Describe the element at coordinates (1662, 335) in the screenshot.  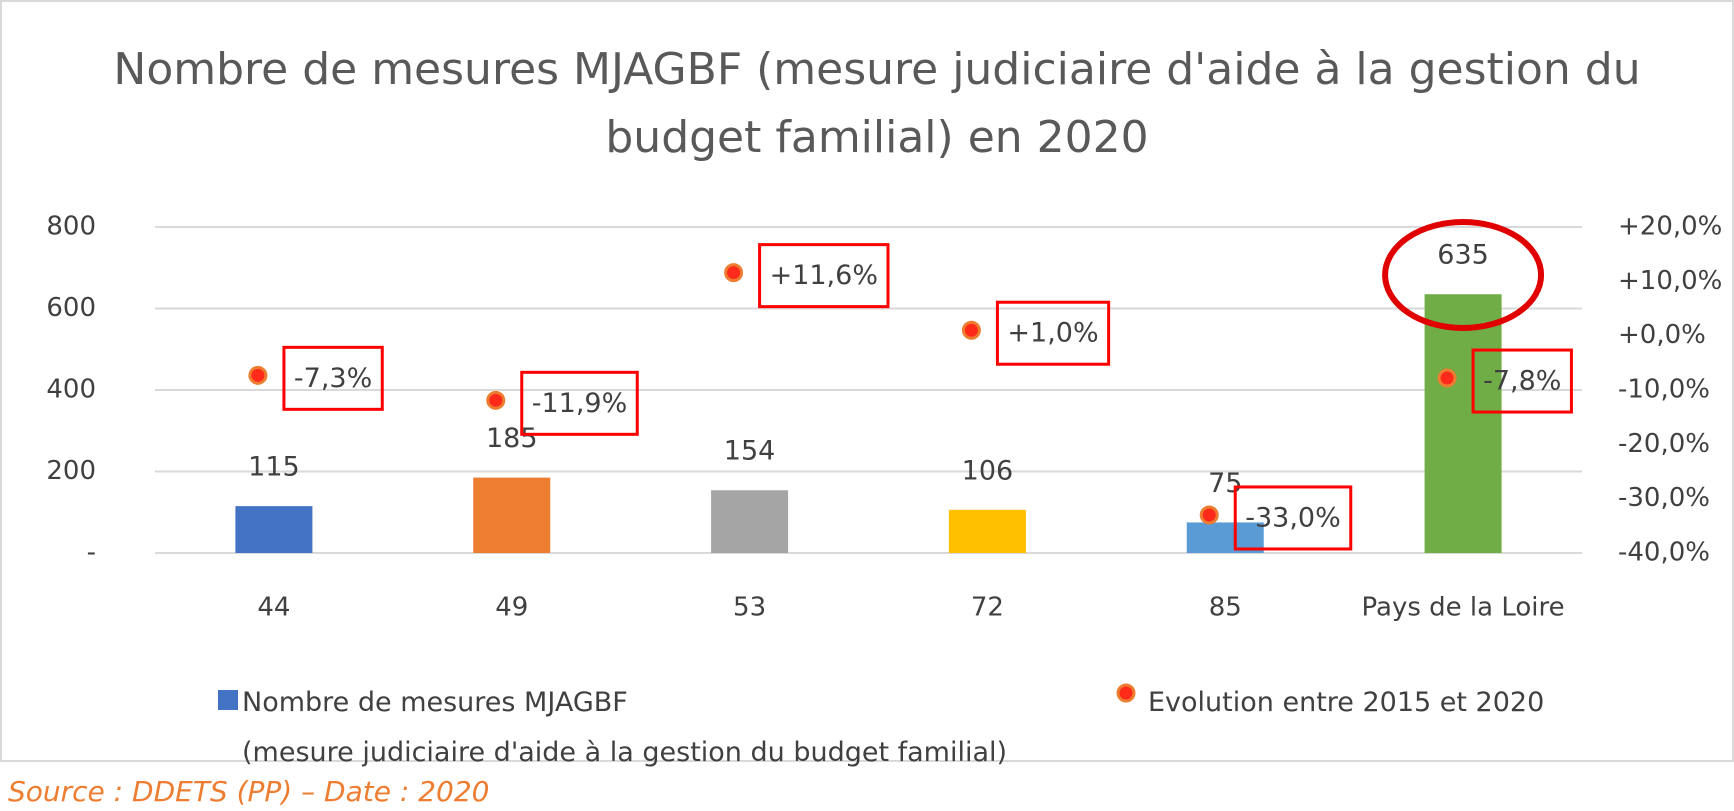
I see `y2-tick-label: +0,0%` at that location.